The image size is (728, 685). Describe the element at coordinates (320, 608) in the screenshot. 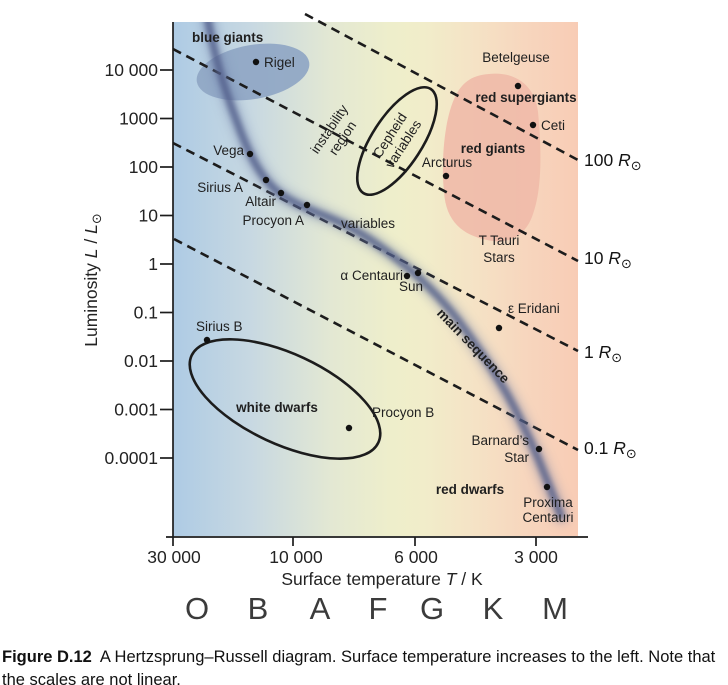

I see `spectral-class-A: A` at that location.